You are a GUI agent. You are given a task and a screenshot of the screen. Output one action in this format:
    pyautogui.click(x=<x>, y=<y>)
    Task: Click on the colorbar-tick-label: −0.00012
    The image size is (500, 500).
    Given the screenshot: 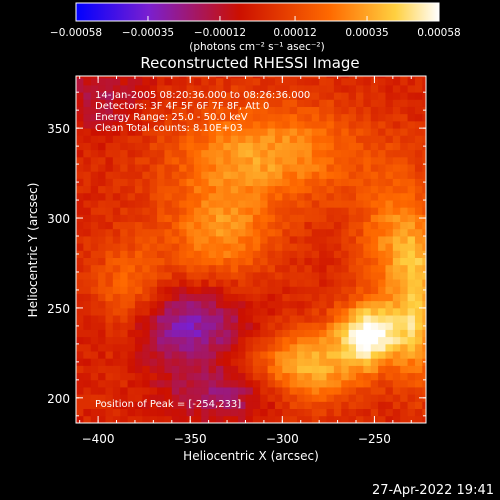 What is the action you would take?
    pyautogui.click(x=220, y=33)
    